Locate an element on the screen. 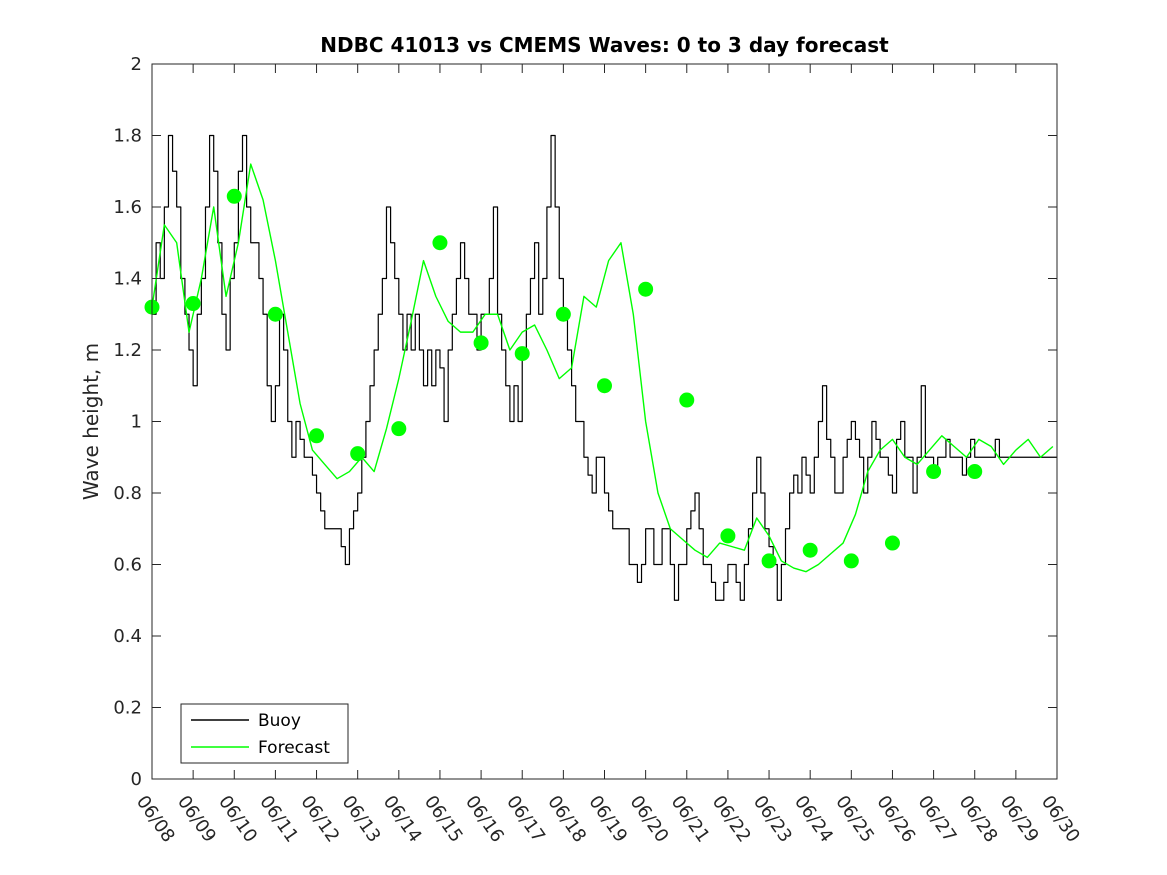 This screenshot has width=1167, height=875. x-tick-label: 06/29 is located at coordinates (1019, 819).